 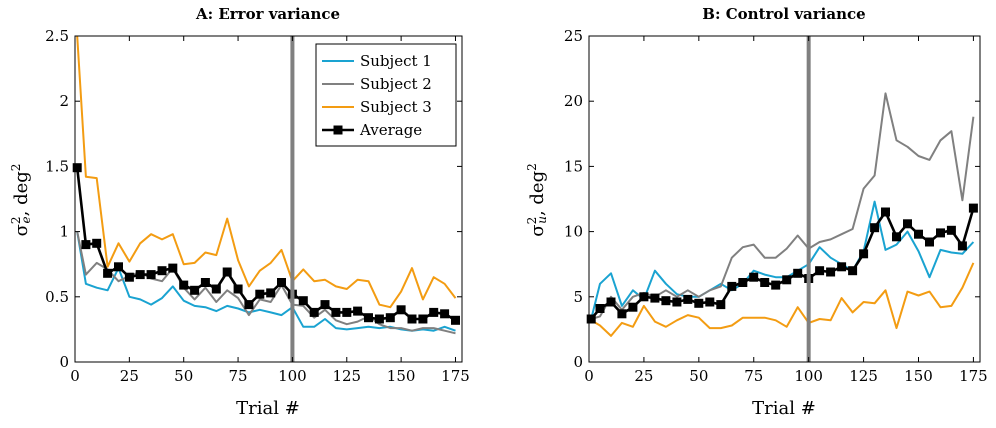 I want to click on panel-b-xlabel: Trial #, so click(x=784, y=408).